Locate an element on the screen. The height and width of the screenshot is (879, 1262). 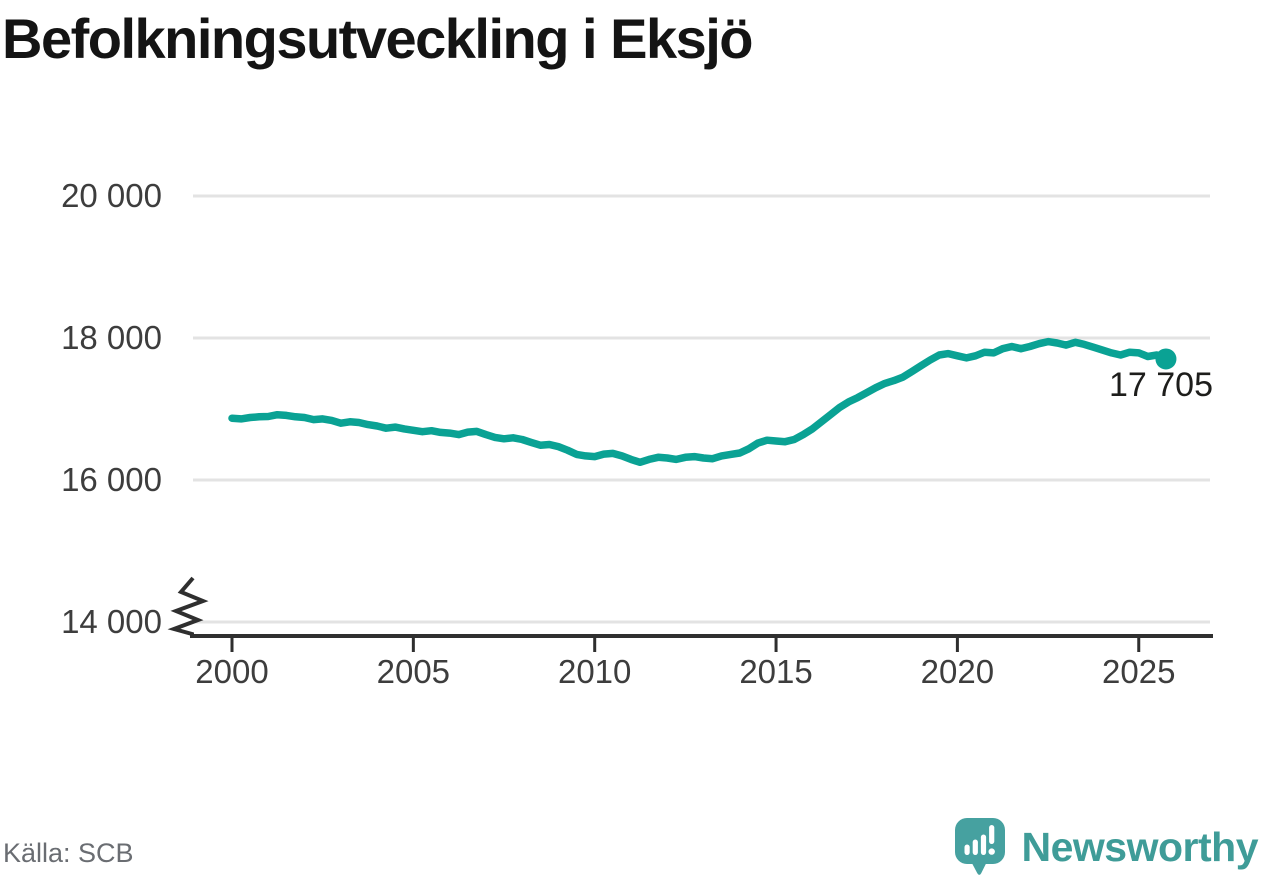
x-tick-label: 2000 is located at coordinates (232, 671).